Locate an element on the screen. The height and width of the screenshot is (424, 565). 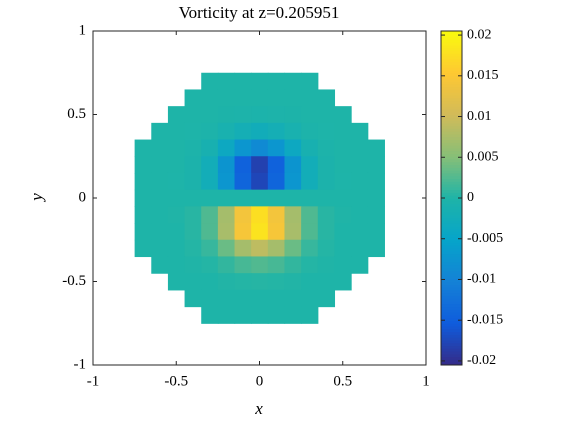
x-tick-label: 0 is located at coordinates (260, 381).